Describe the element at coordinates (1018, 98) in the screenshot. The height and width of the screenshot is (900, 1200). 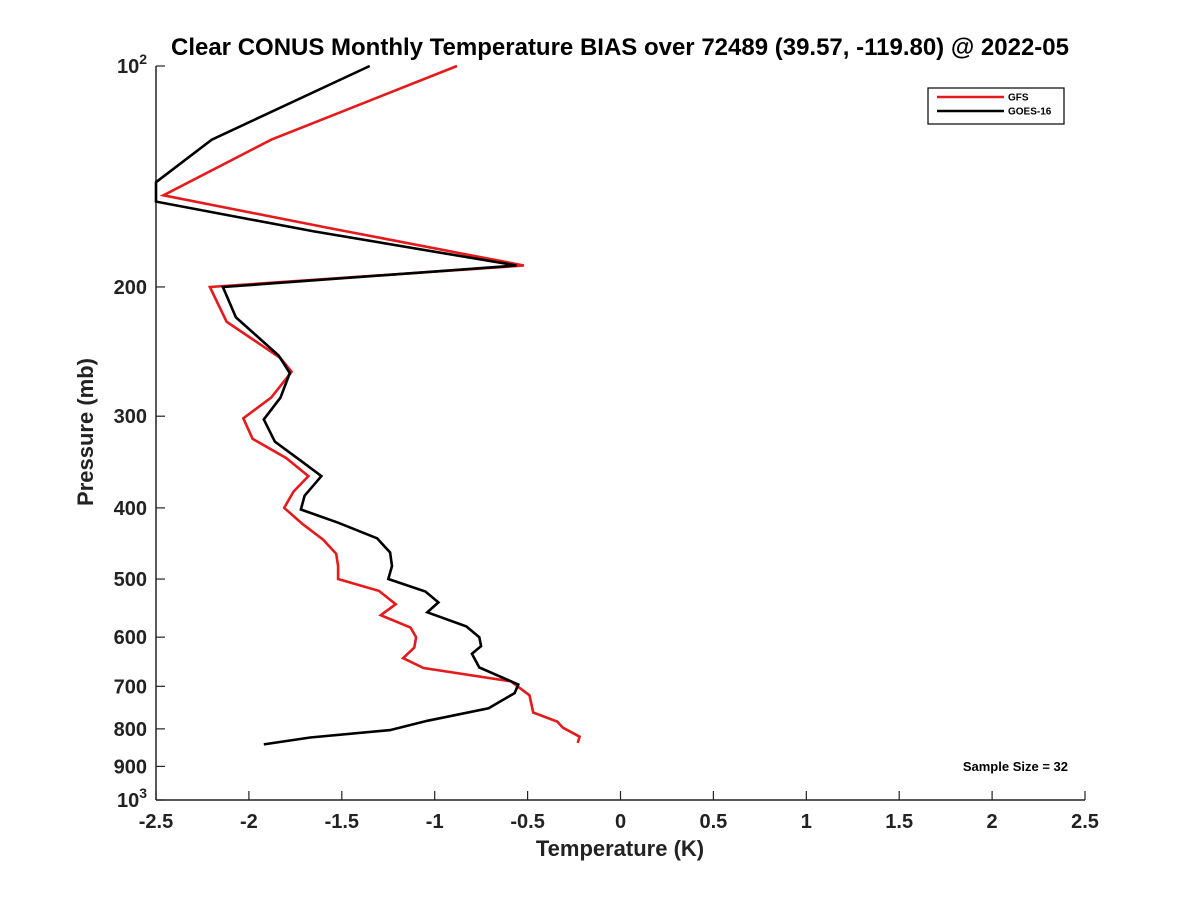
I see `legend-label: GFS` at that location.